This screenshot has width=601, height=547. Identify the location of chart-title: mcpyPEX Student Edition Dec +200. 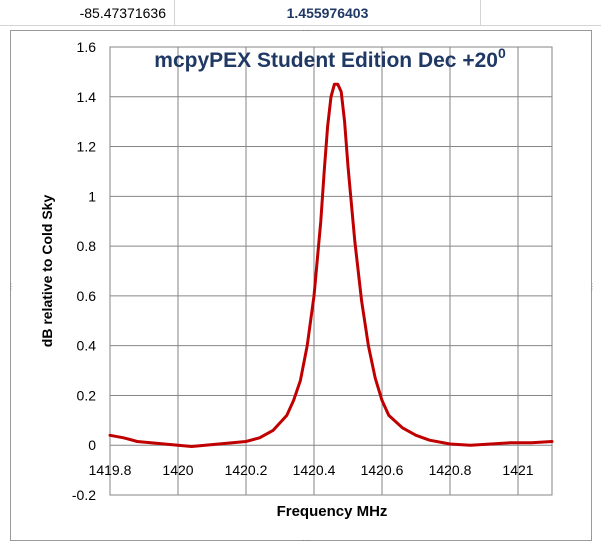
(330, 58).